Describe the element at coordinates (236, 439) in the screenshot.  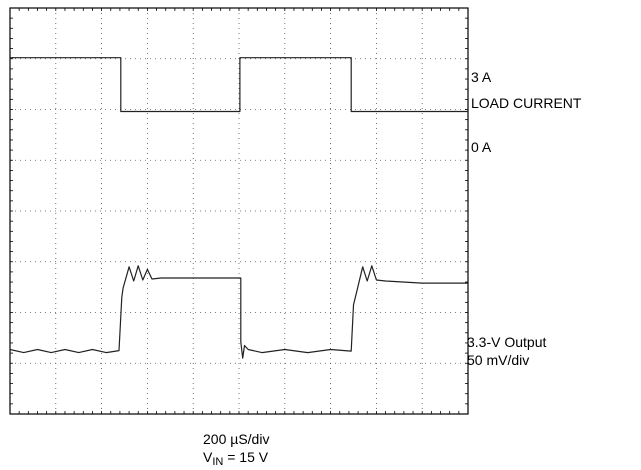
I see `timebase-label: 200 µS/div` at that location.